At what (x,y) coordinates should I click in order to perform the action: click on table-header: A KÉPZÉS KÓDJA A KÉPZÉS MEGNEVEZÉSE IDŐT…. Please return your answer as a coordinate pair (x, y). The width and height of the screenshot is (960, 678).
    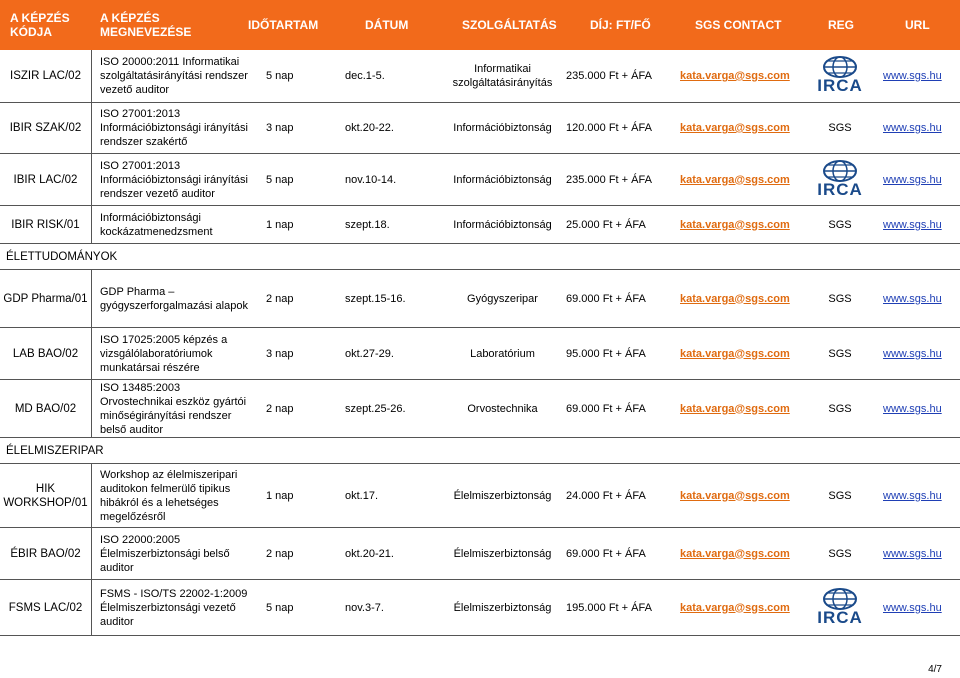
    Looking at the image, I should click on (480, 25).